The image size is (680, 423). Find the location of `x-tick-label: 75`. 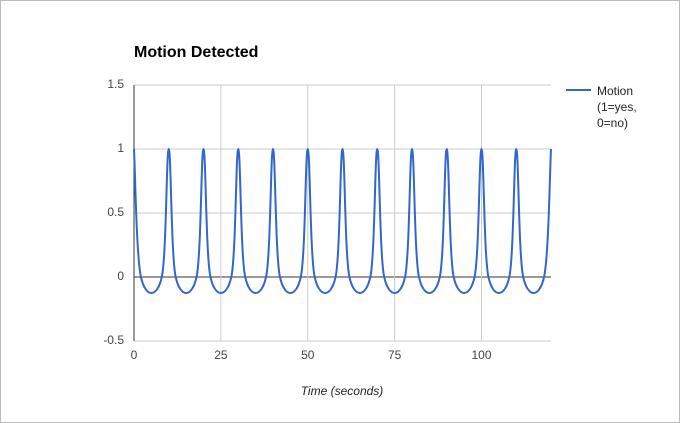

x-tick-label: 75 is located at coordinates (395, 355).